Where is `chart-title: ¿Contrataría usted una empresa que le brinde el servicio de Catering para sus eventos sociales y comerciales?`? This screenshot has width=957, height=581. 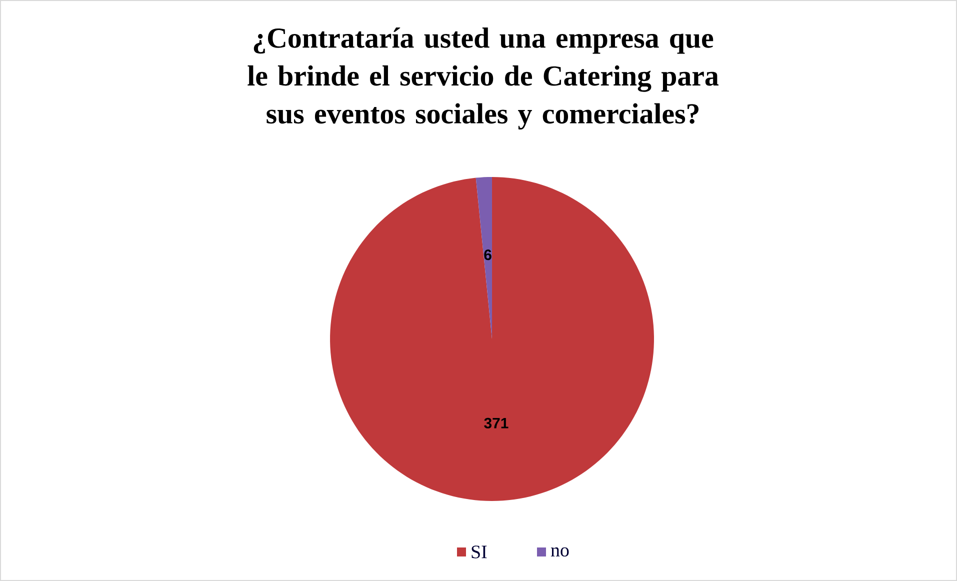 chart-title: ¿Contrataría usted una empresa que le brinde el servicio de Catering para sus eventos sociales y comerciales? is located at coordinates (483, 79).